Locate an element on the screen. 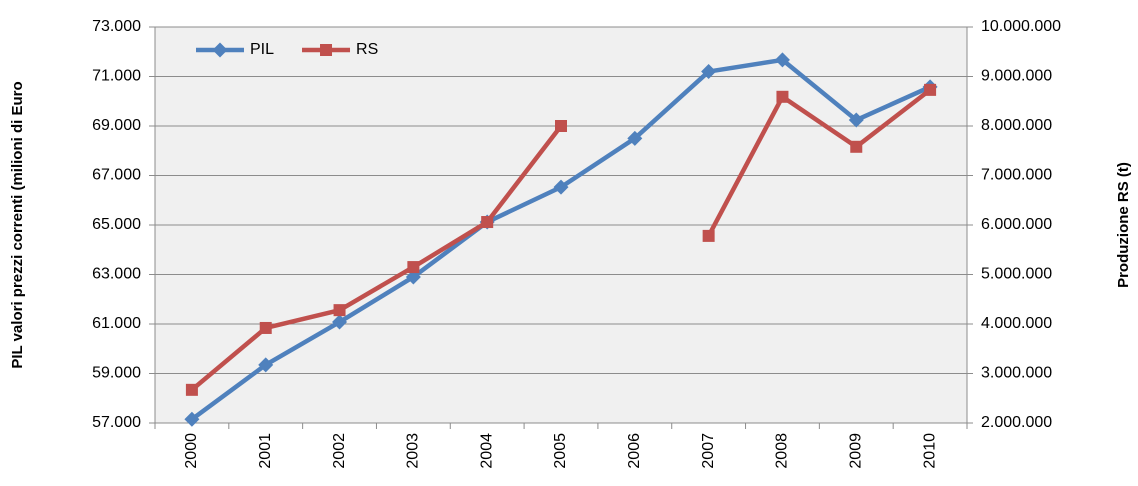 Image resolution: width=1138 pixels, height=486 pixels. y2-tick-label: 8.000.000 is located at coordinates (1016, 125).